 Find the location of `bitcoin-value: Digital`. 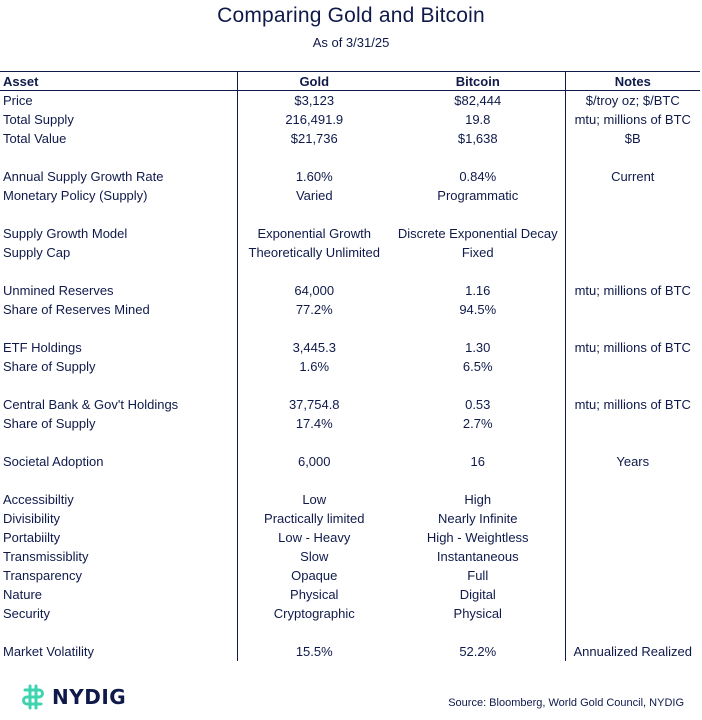

bitcoin-value: Digital is located at coordinates (477, 594).